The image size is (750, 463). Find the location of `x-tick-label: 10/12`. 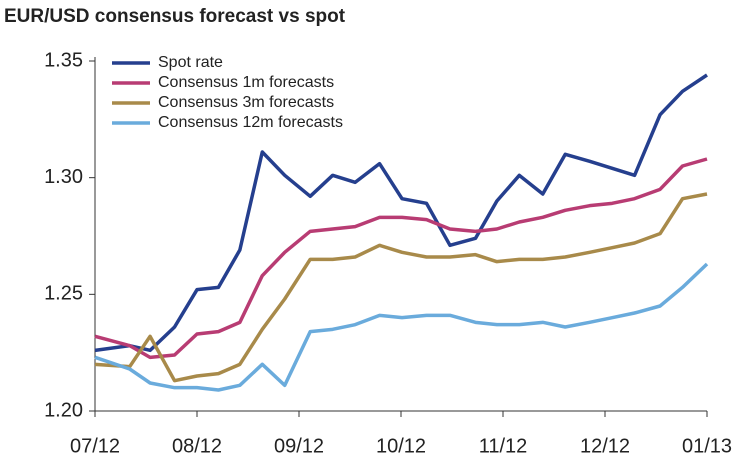

x-tick-label: 10/12 is located at coordinates (401, 446).